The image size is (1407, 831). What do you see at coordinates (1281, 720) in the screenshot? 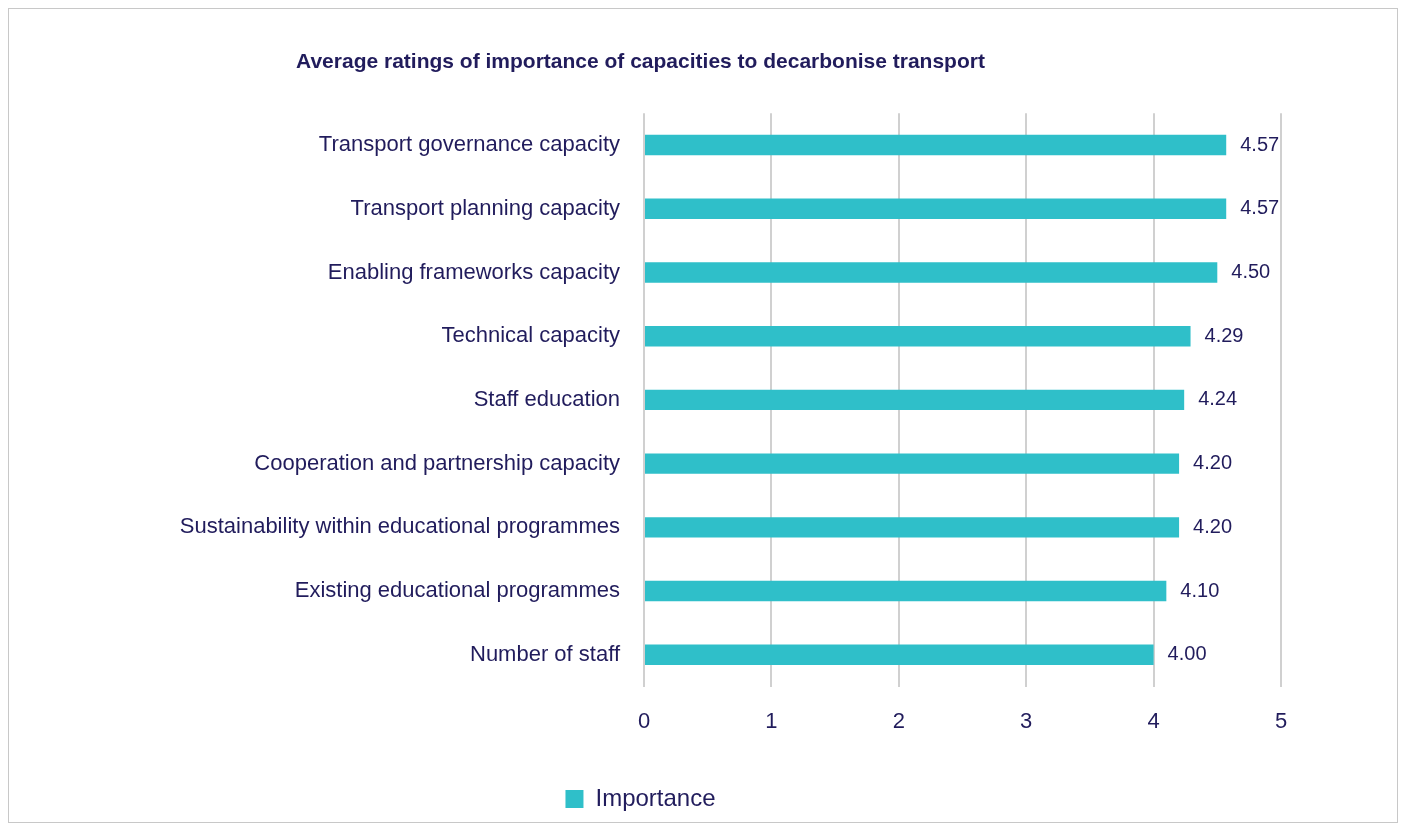
I see `x-tick-label: 5` at bounding box center [1281, 720].